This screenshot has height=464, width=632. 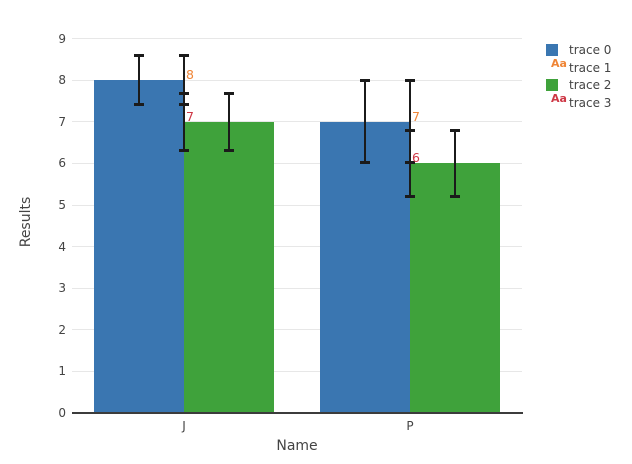 I want to click on y-tick-label-0: 0, so click(x=62, y=413).